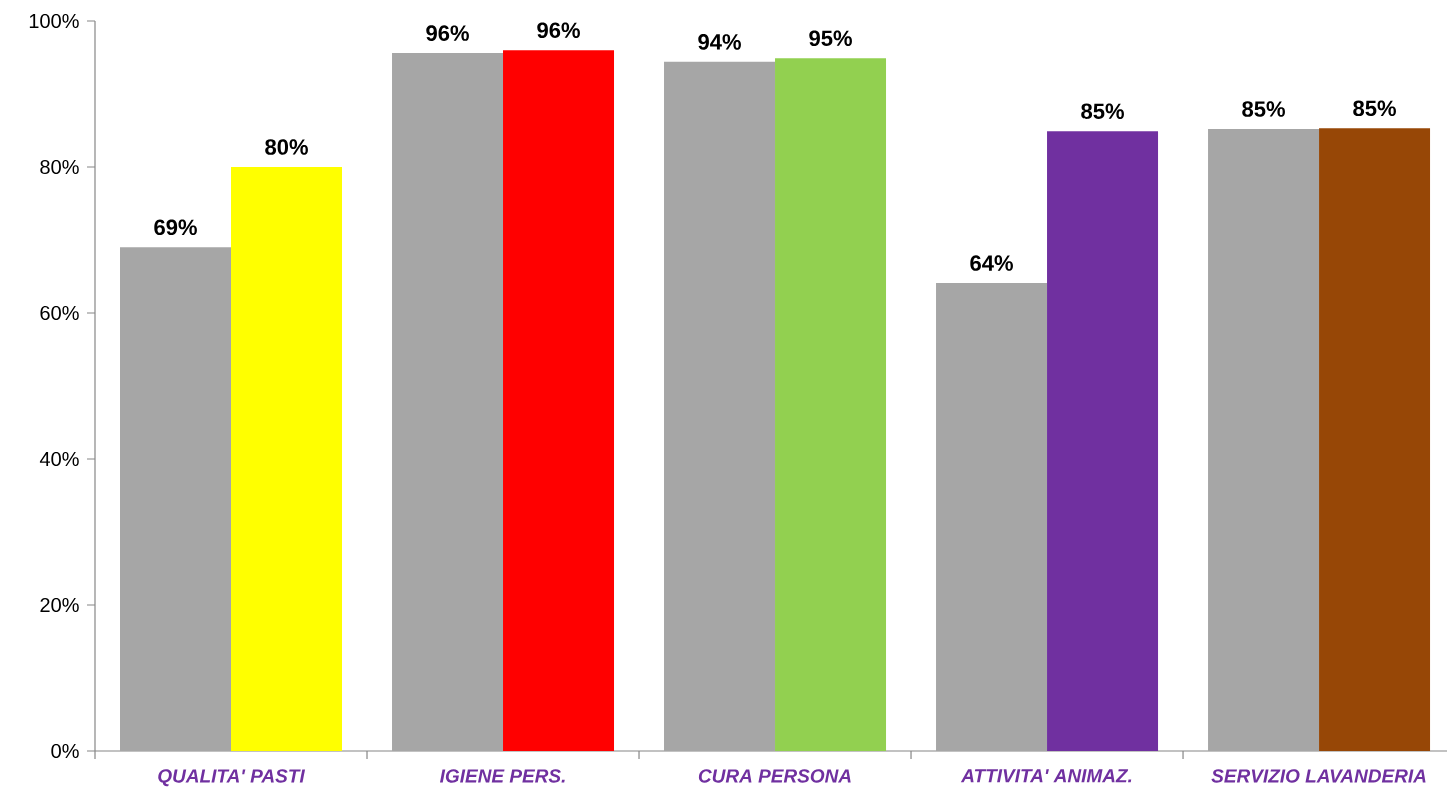 Image resolution: width=1447 pixels, height=797 pixels. I want to click on y-tick-label: 100%, so click(54, 21).